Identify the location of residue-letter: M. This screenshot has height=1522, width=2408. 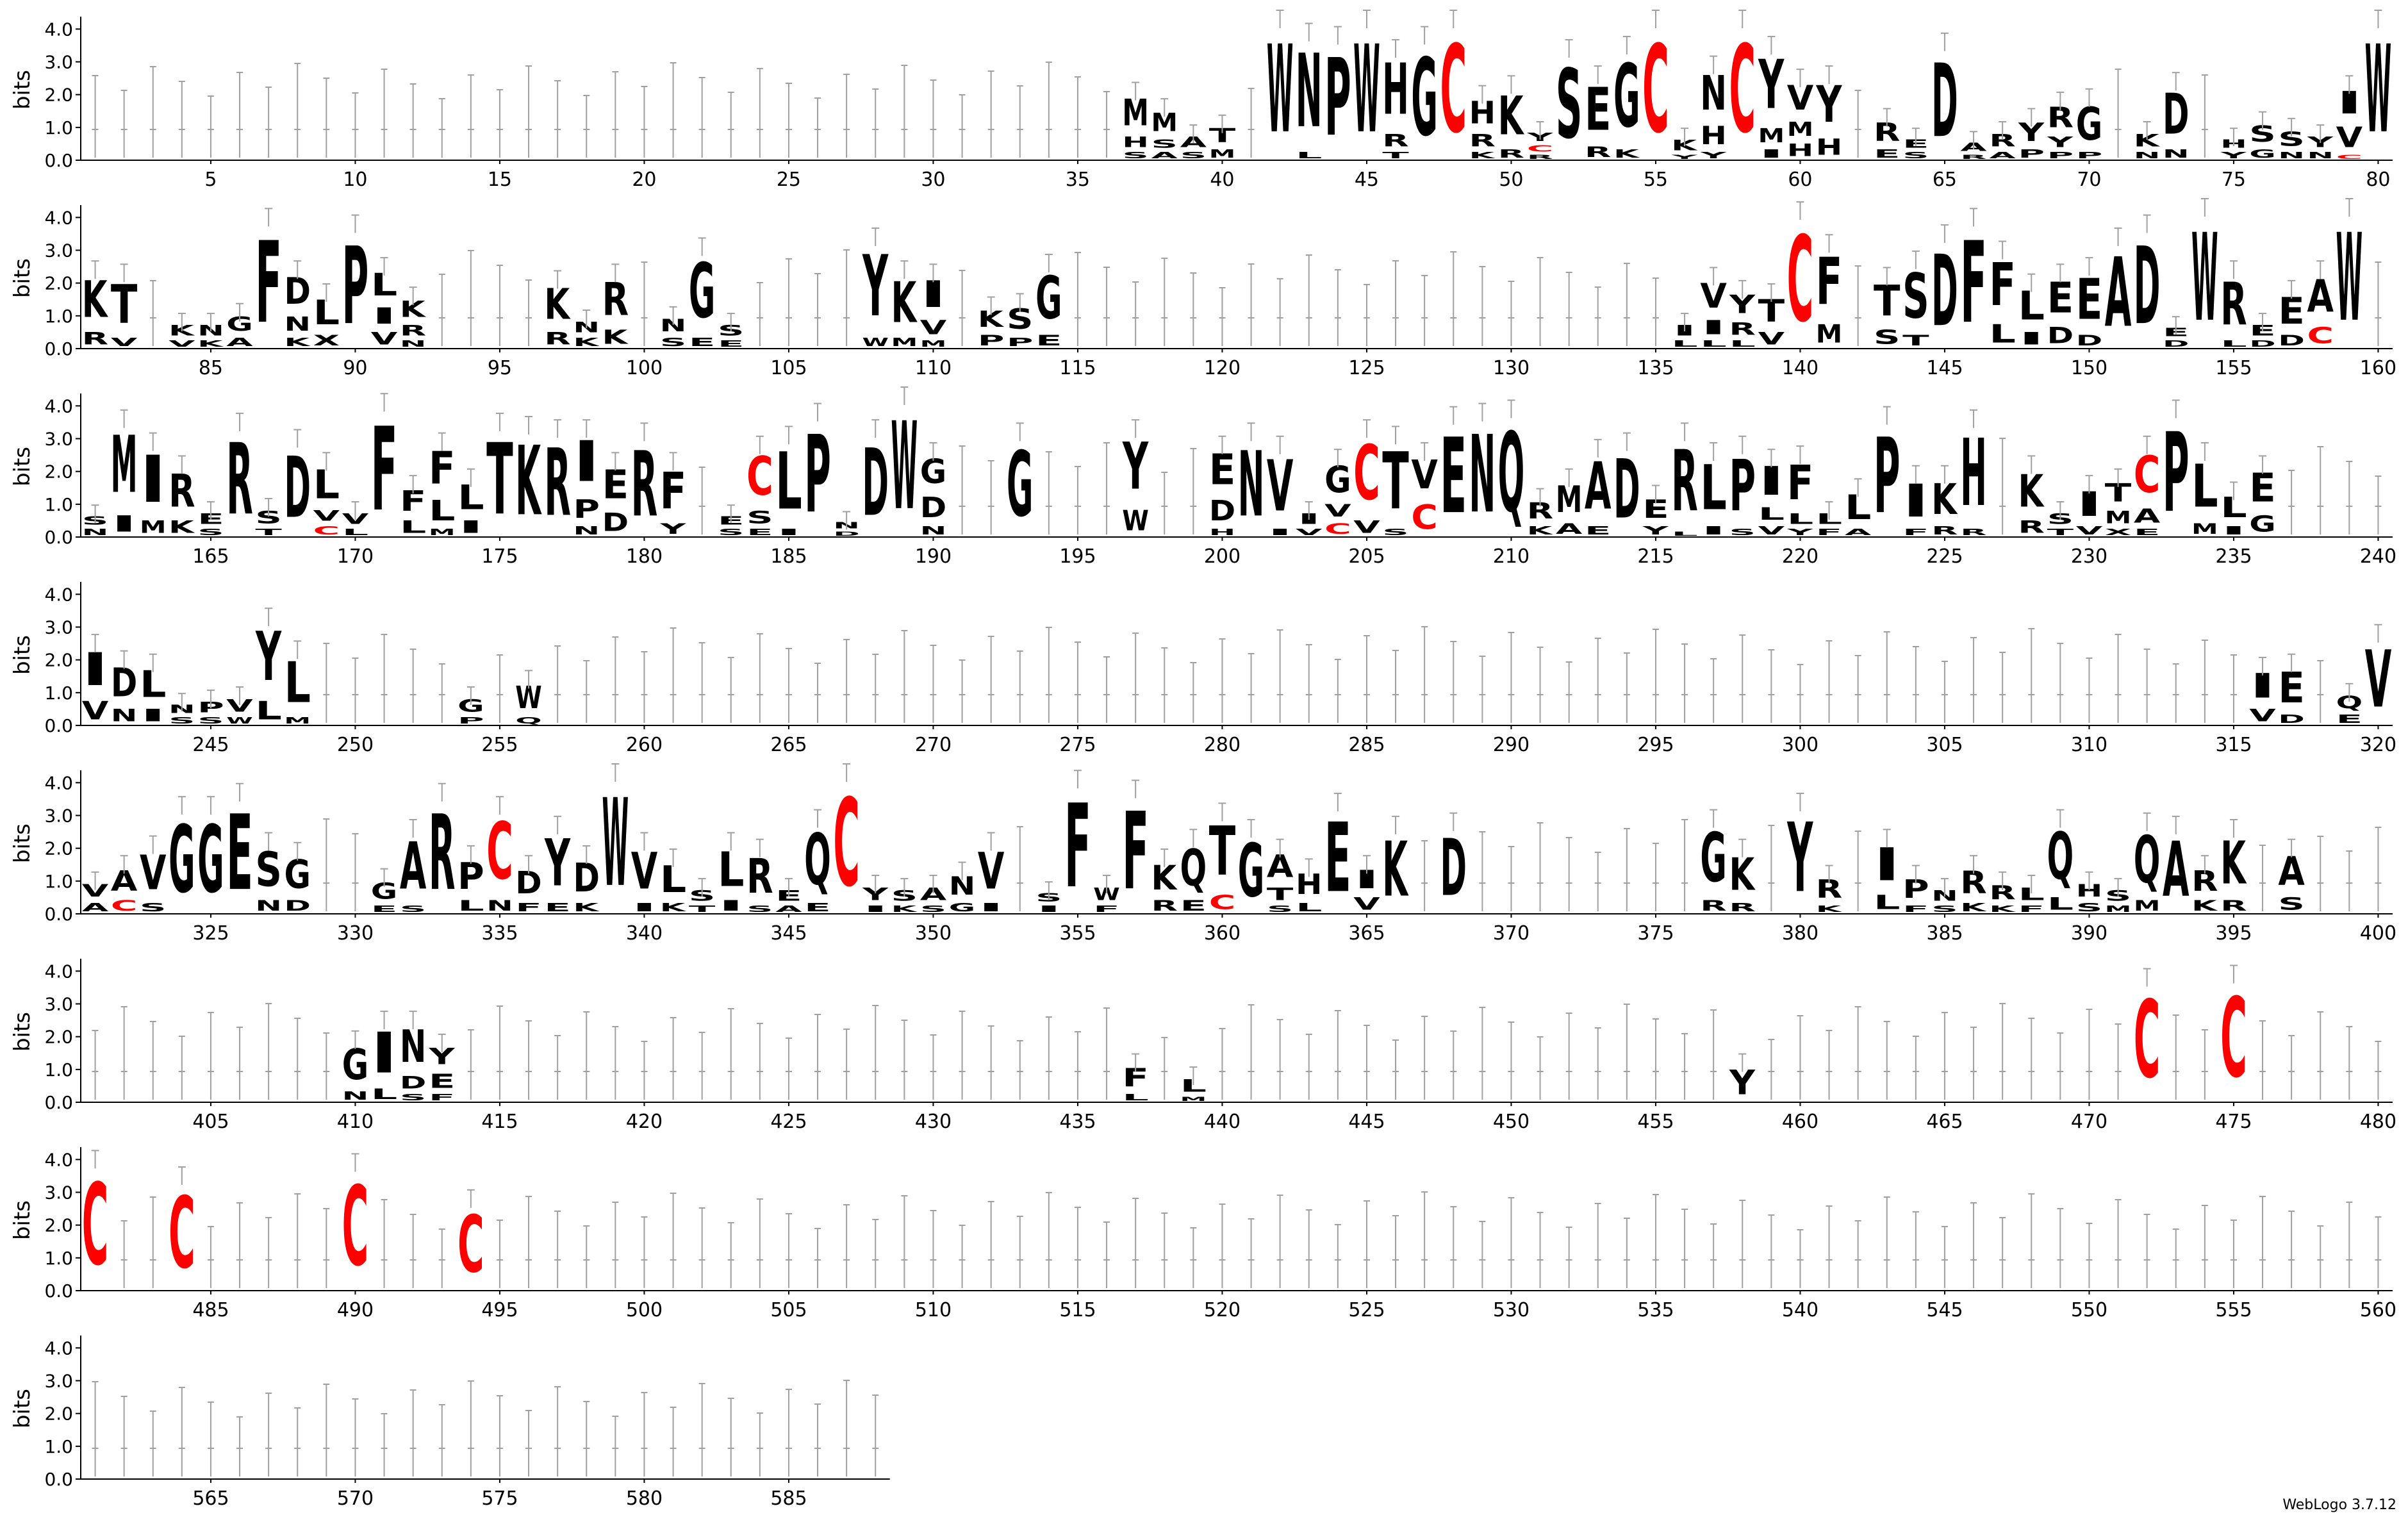
(442, 532).